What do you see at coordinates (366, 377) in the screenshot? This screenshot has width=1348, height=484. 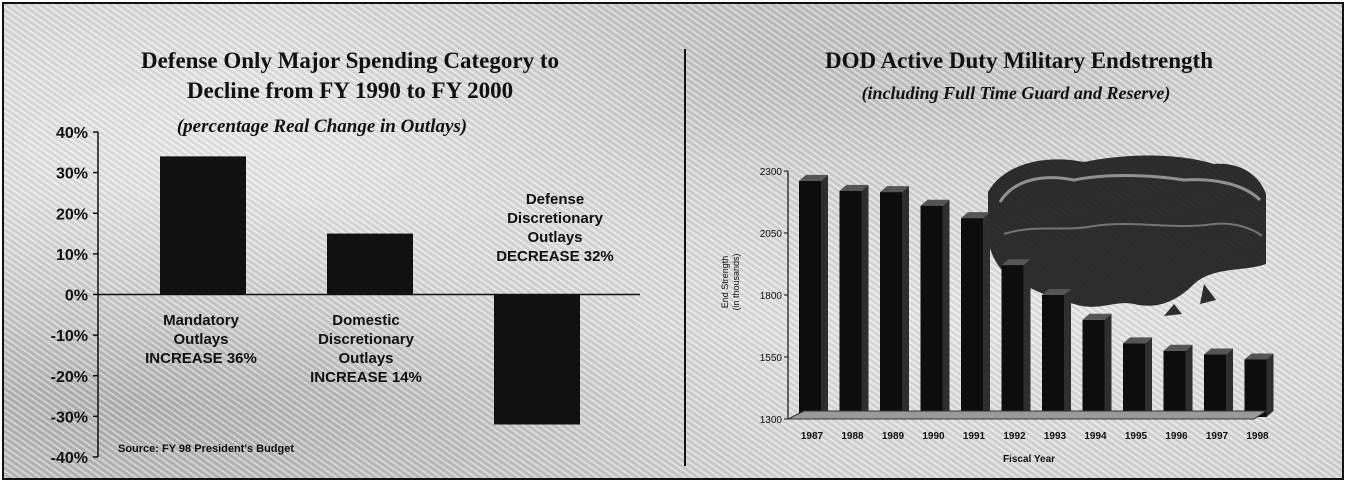 I see `left-annotation-line: INCREASE 14%` at bounding box center [366, 377].